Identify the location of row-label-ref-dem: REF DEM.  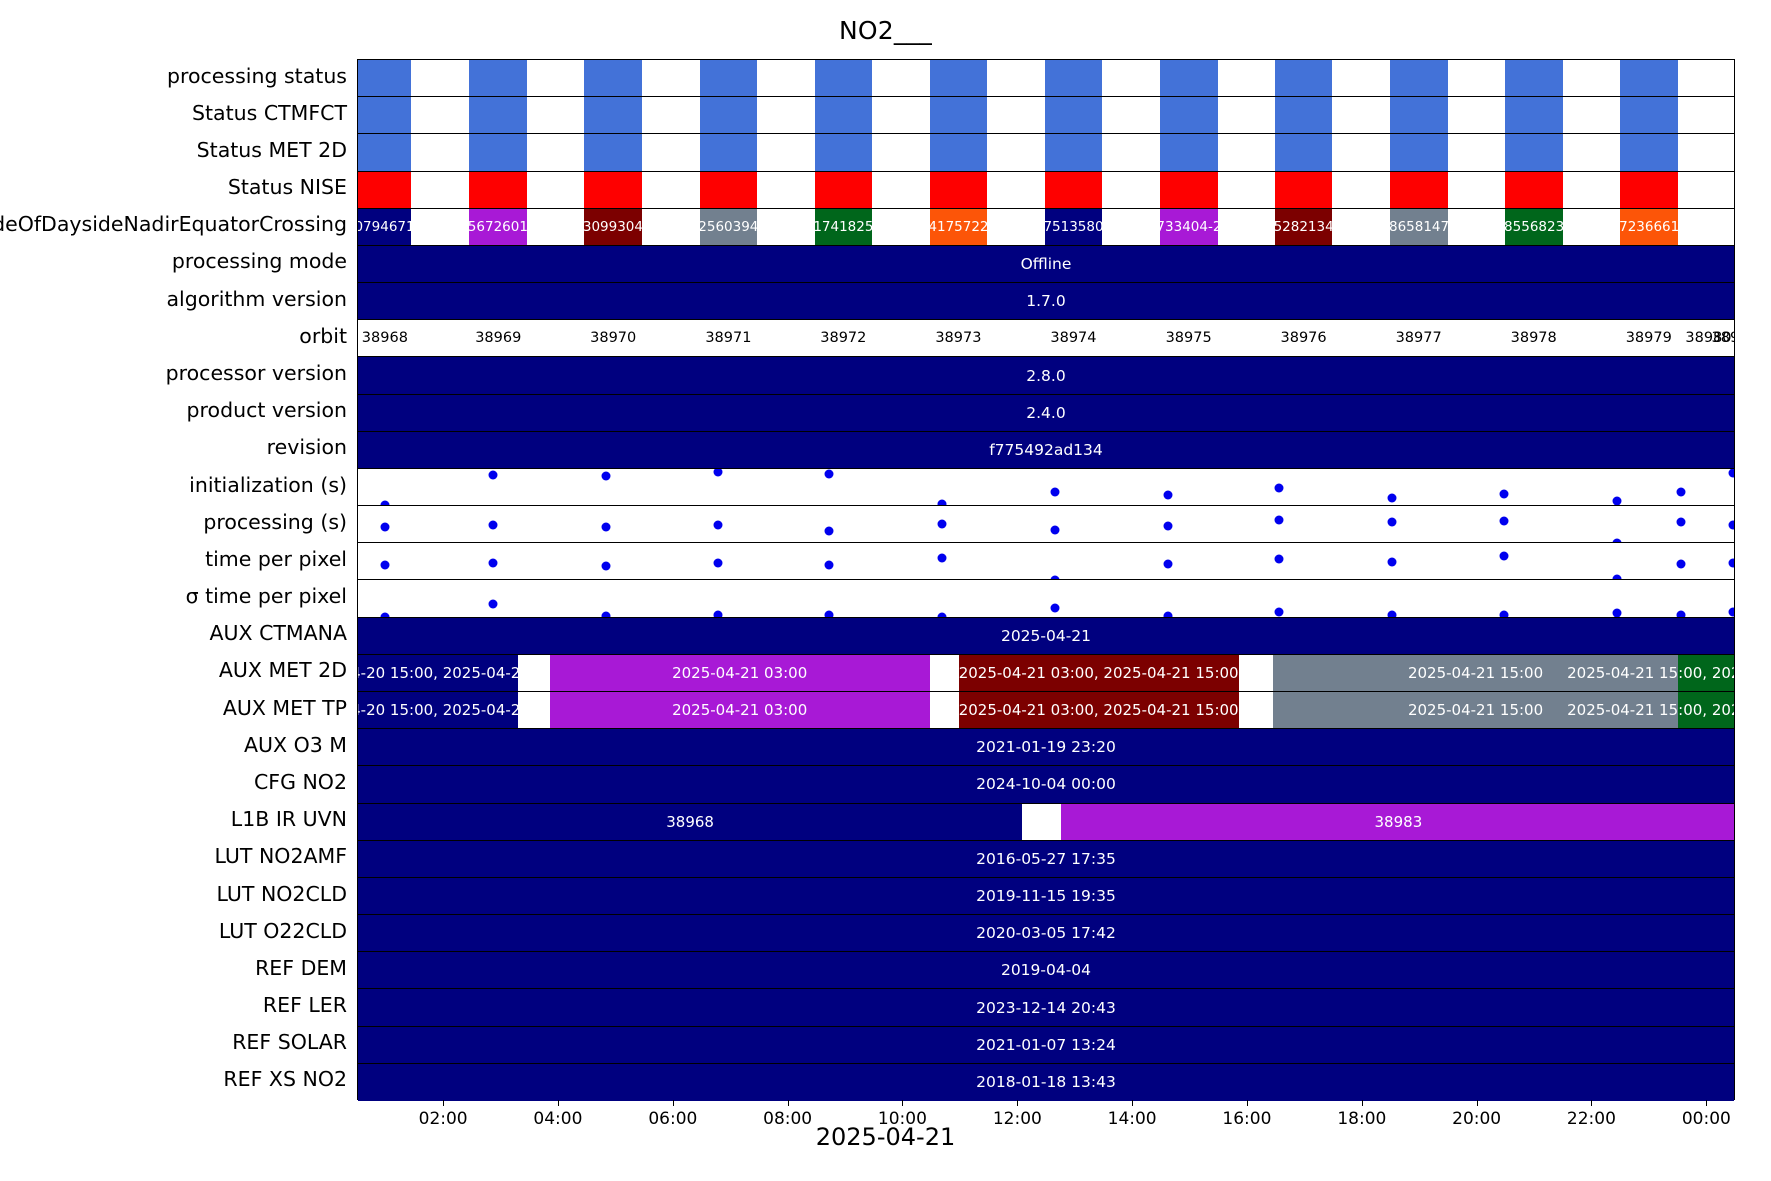
(301, 967).